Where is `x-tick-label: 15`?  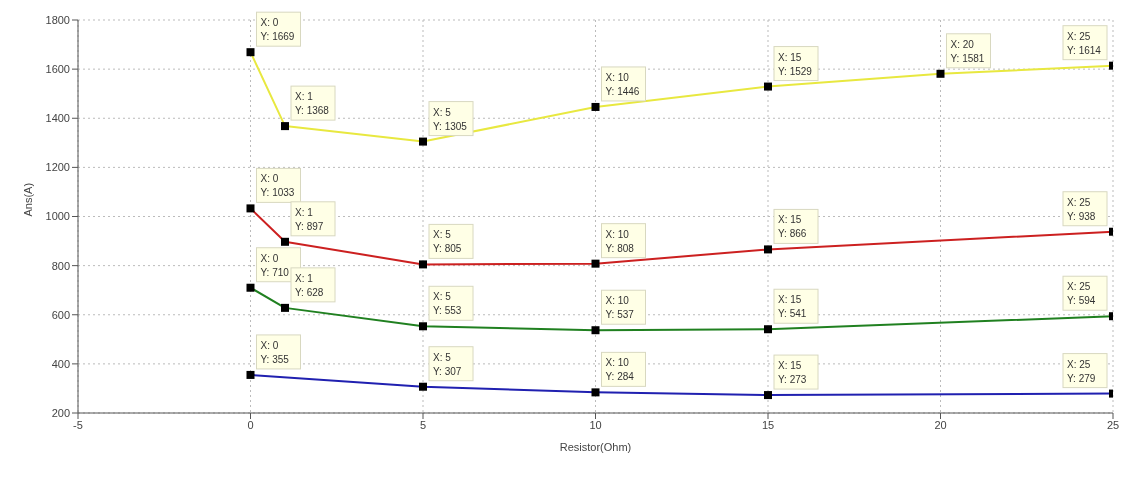 x-tick-label: 15 is located at coordinates (768, 424).